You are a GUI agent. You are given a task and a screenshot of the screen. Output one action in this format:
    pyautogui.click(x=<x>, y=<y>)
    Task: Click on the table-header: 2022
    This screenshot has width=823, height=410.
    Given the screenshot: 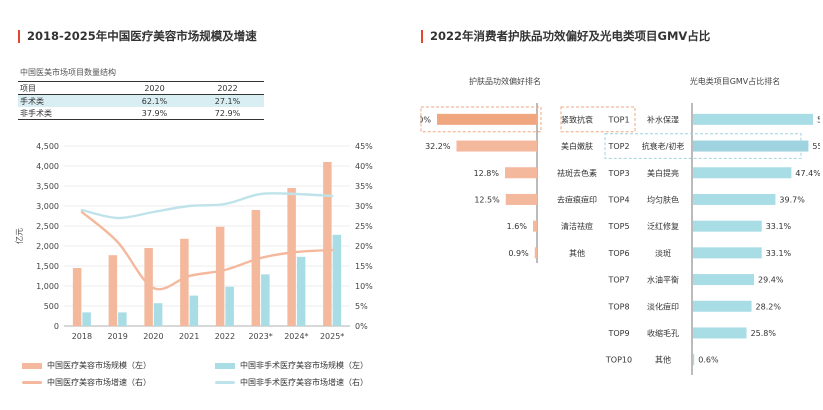 What is the action you would take?
    pyautogui.click(x=227, y=88)
    